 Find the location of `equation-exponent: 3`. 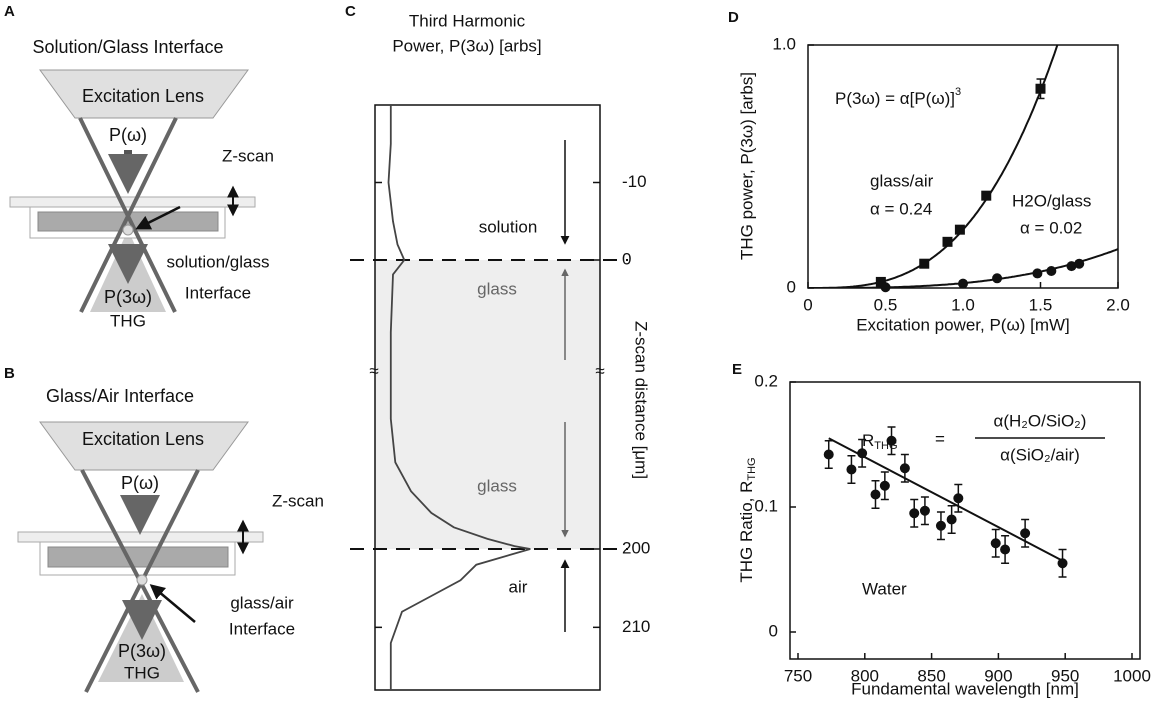

equation-exponent: 3 is located at coordinates (958, 92).